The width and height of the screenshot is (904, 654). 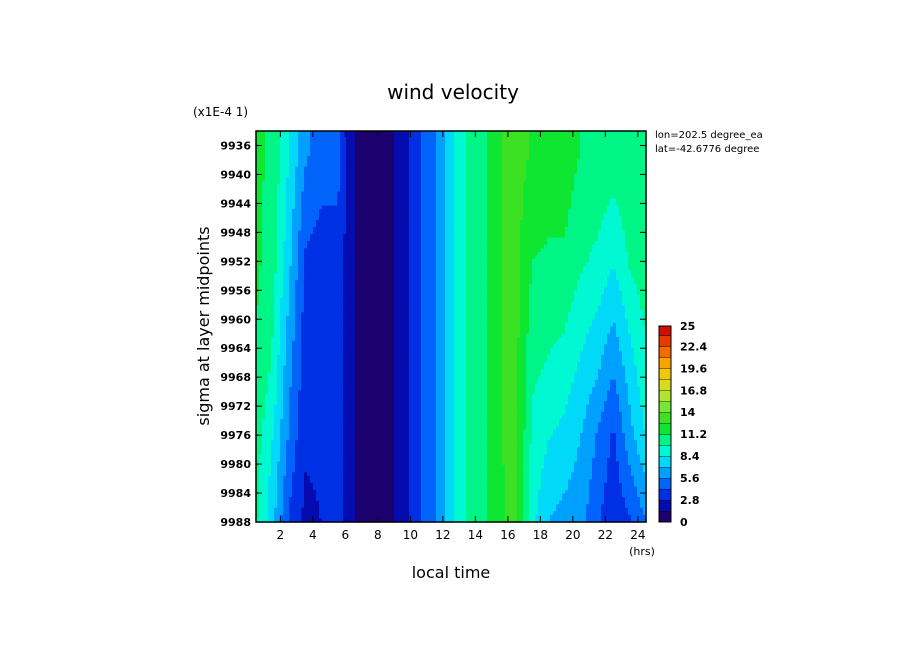 What do you see at coordinates (709, 135) in the screenshot?
I see `annotation-lon: lon=202.5 degree_ea` at bounding box center [709, 135].